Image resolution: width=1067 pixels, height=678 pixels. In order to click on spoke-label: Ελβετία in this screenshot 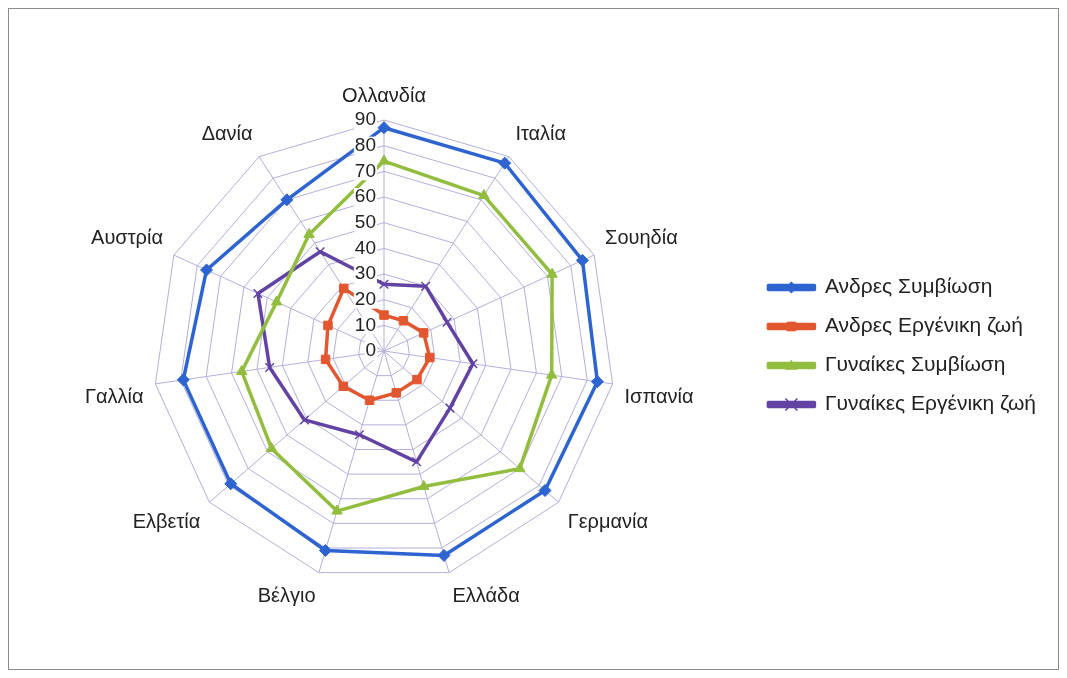, I will do `click(166, 520)`.